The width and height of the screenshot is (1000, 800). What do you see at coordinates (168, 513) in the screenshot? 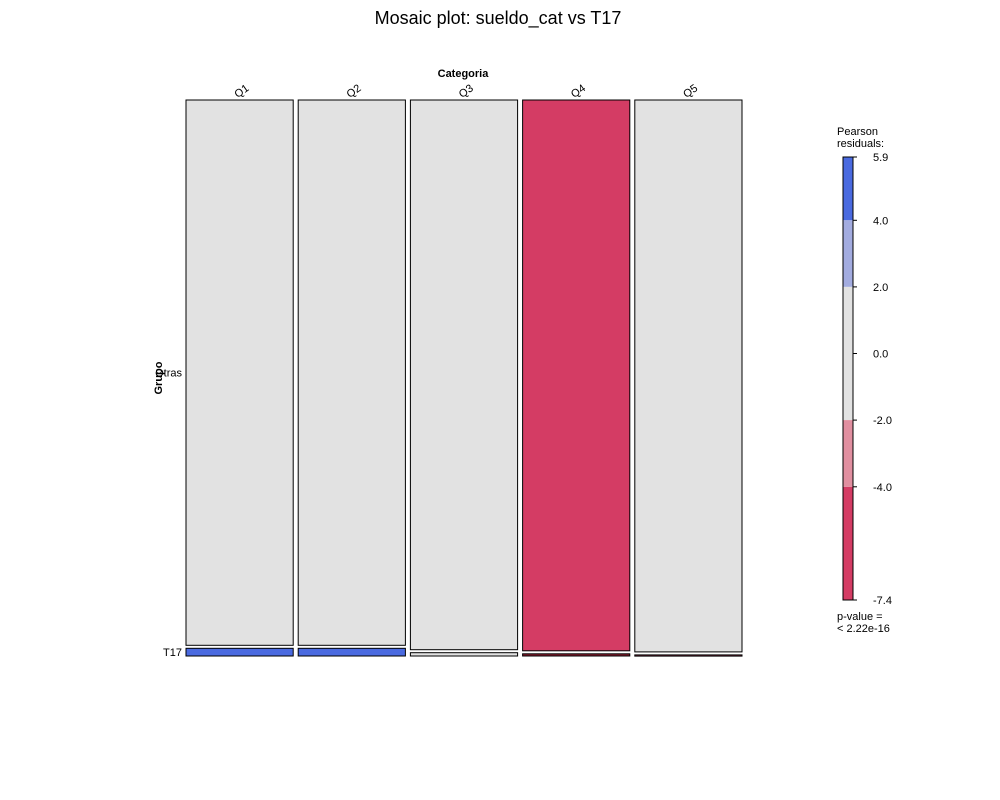
I see `y-tick-labels: Otras T17` at bounding box center [168, 513].